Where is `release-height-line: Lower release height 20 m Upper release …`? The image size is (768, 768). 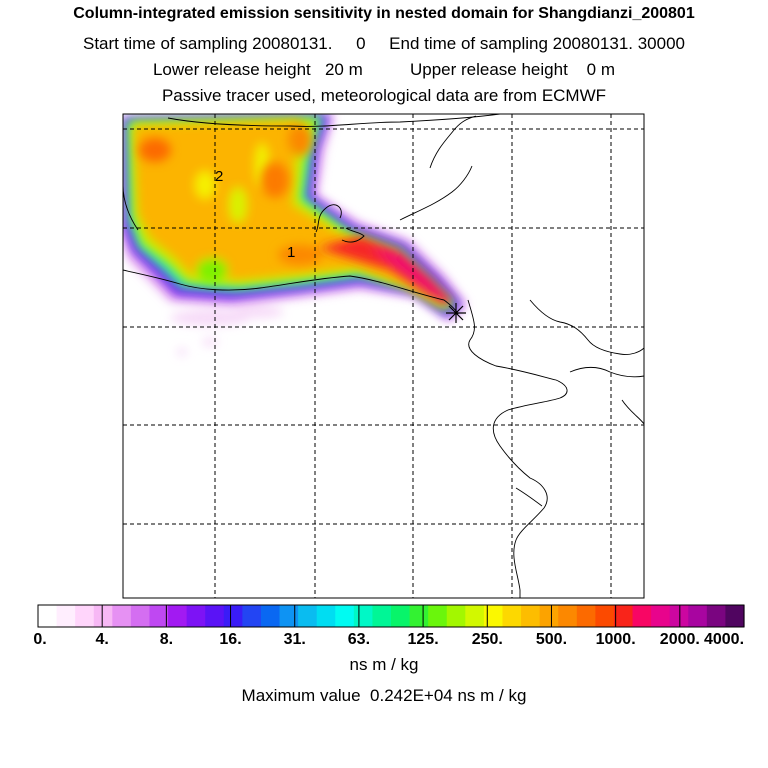
release-height-line: Lower release height 20 m Upper release … is located at coordinates (384, 69).